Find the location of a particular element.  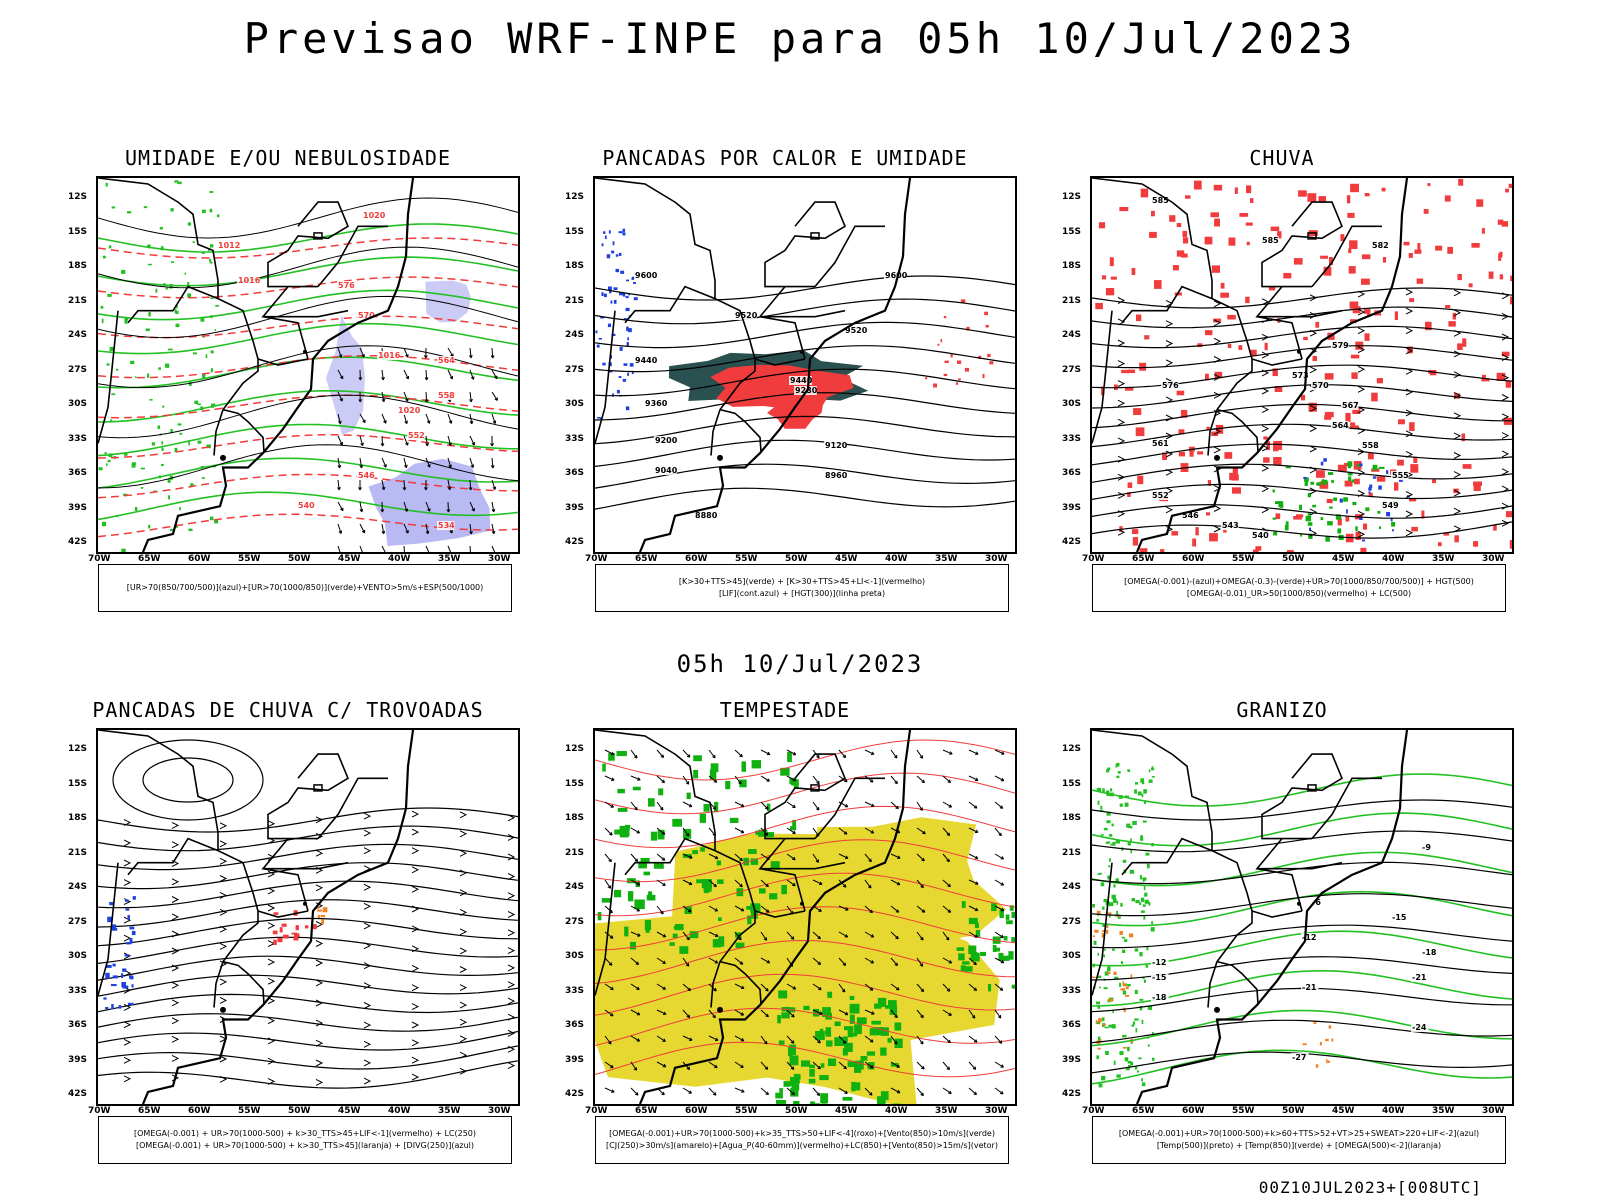

svg-text: 558 is located at coordinates (1370, 445).